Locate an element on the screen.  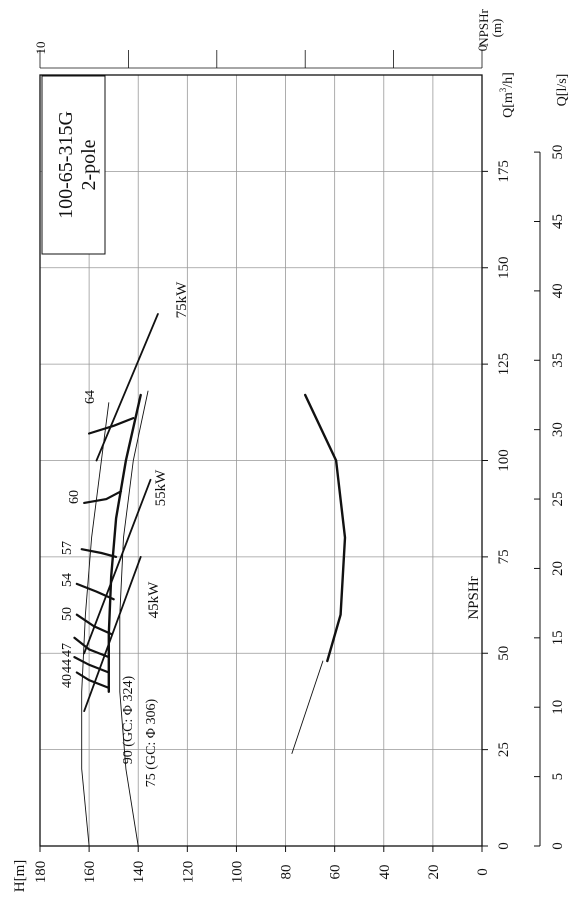
q2-tick-label: 45 is located at coordinates (558, 221).